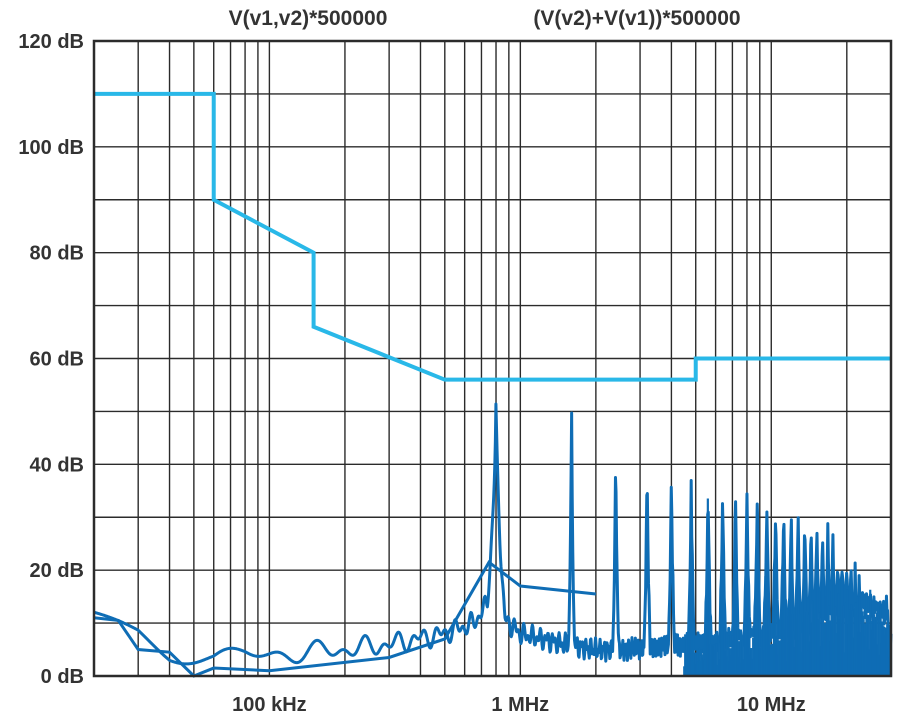 This screenshot has width=900, height=720. I want to click on y-tick-label: 40 dB, so click(57, 465).